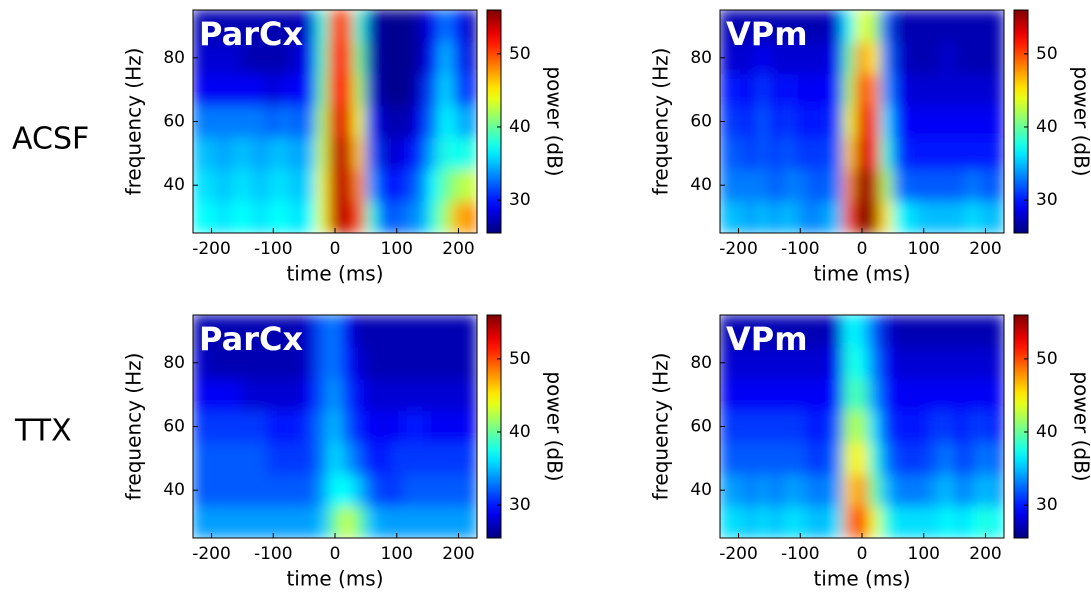 The height and width of the screenshot is (604, 1091). Describe the element at coordinates (985, 554) in the screenshot. I see `x-tick-label: 200` at that location.